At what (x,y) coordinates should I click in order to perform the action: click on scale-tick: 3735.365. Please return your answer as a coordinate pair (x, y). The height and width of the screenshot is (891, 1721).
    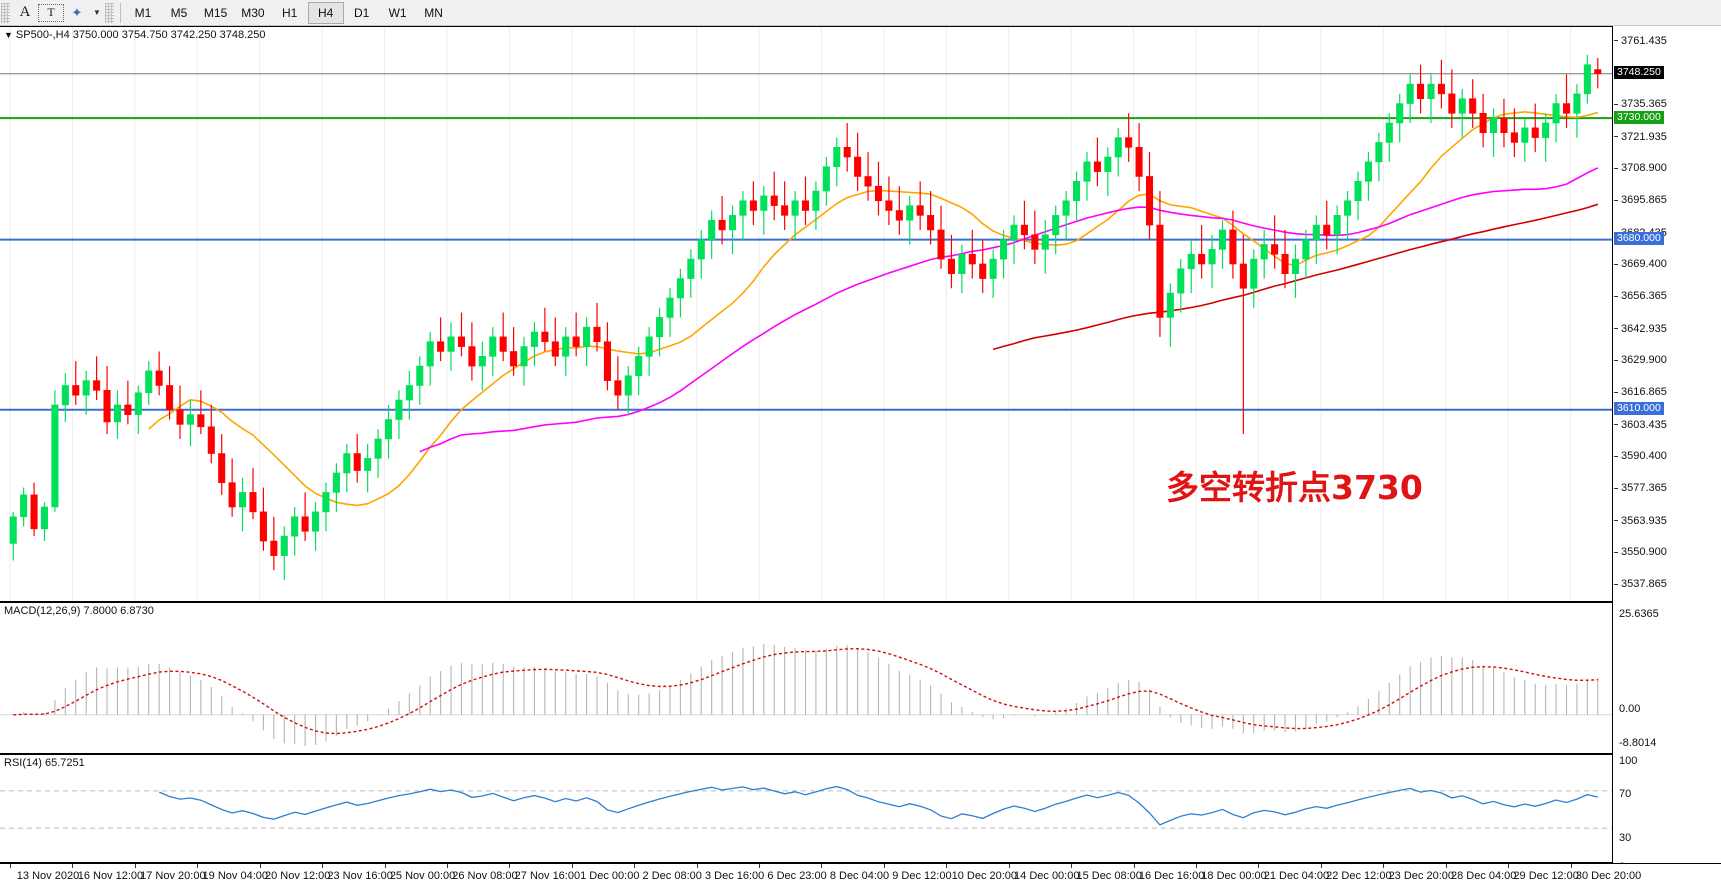
    Looking at the image, I should click on (1667, 104).